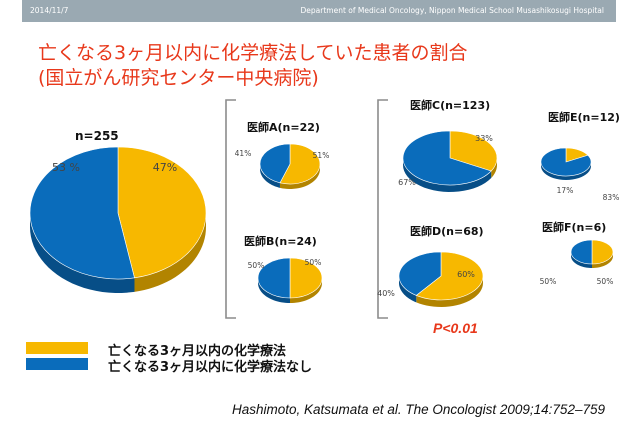  Describe the element at coordinates (162, 212) in the screenshot. I see `pie-0-slice-chemo` at that location.